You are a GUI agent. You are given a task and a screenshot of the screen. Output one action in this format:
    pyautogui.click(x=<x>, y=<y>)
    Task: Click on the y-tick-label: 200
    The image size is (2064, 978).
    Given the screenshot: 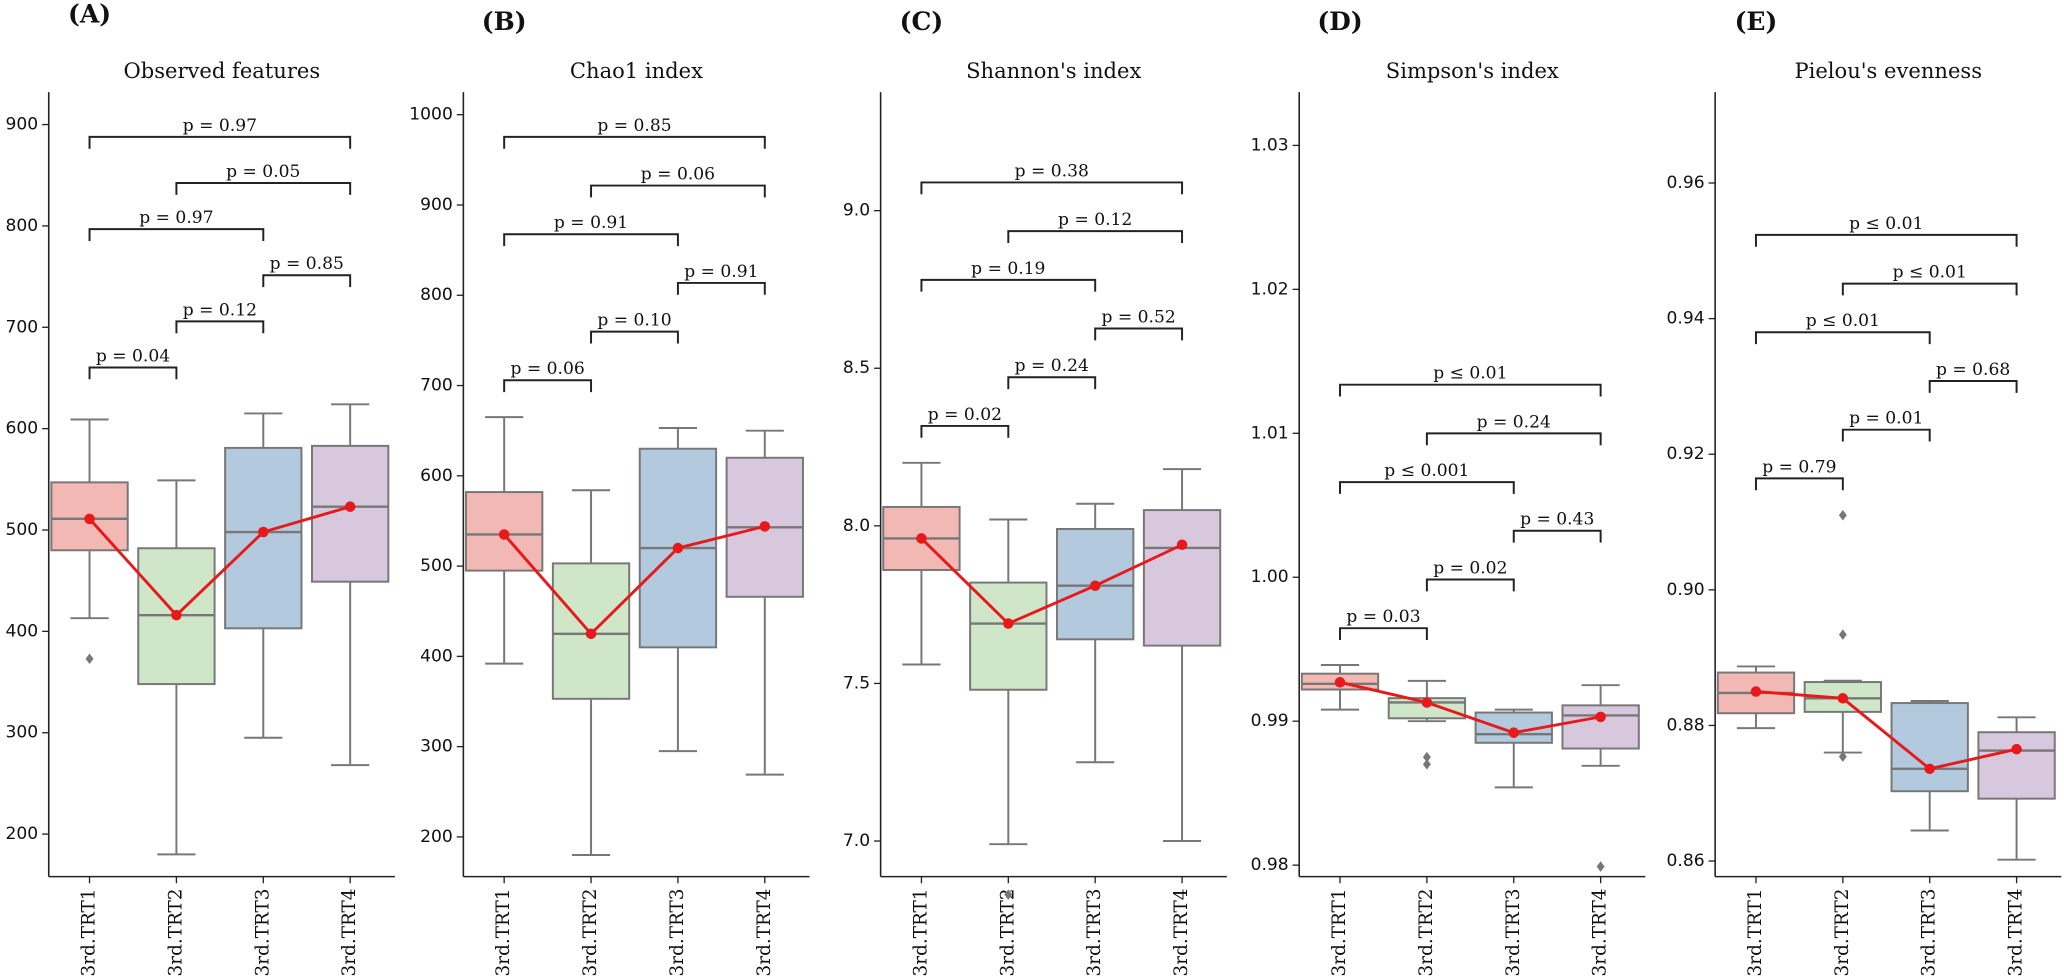 What is the action you would take?
    pyautogui.click(x=436, y=837)
    